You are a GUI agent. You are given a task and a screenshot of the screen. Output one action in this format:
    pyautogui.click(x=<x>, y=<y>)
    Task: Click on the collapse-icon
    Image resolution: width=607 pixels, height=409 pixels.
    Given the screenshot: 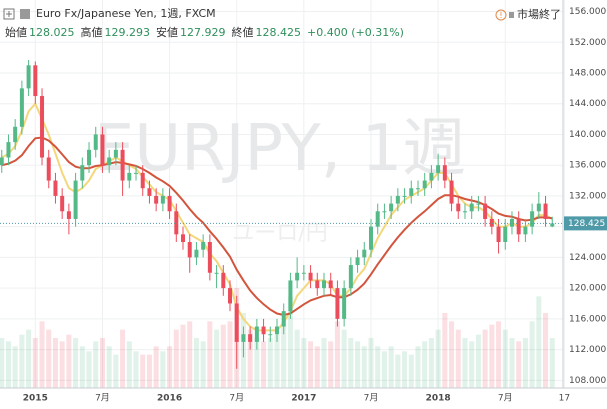 What is the action you would take?
    pyautogui.click(x=9, y=14)
    